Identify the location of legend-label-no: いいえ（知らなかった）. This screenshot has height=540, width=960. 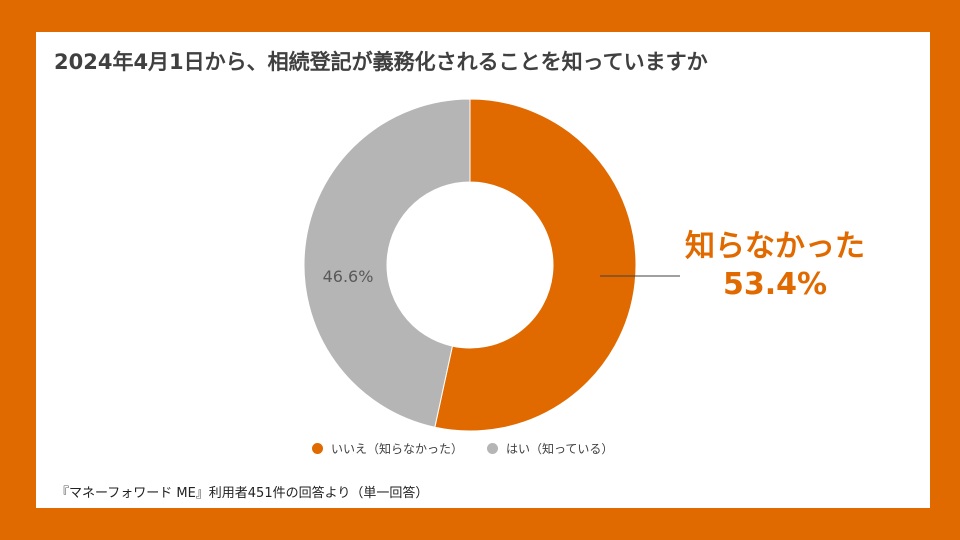
(397, 449).